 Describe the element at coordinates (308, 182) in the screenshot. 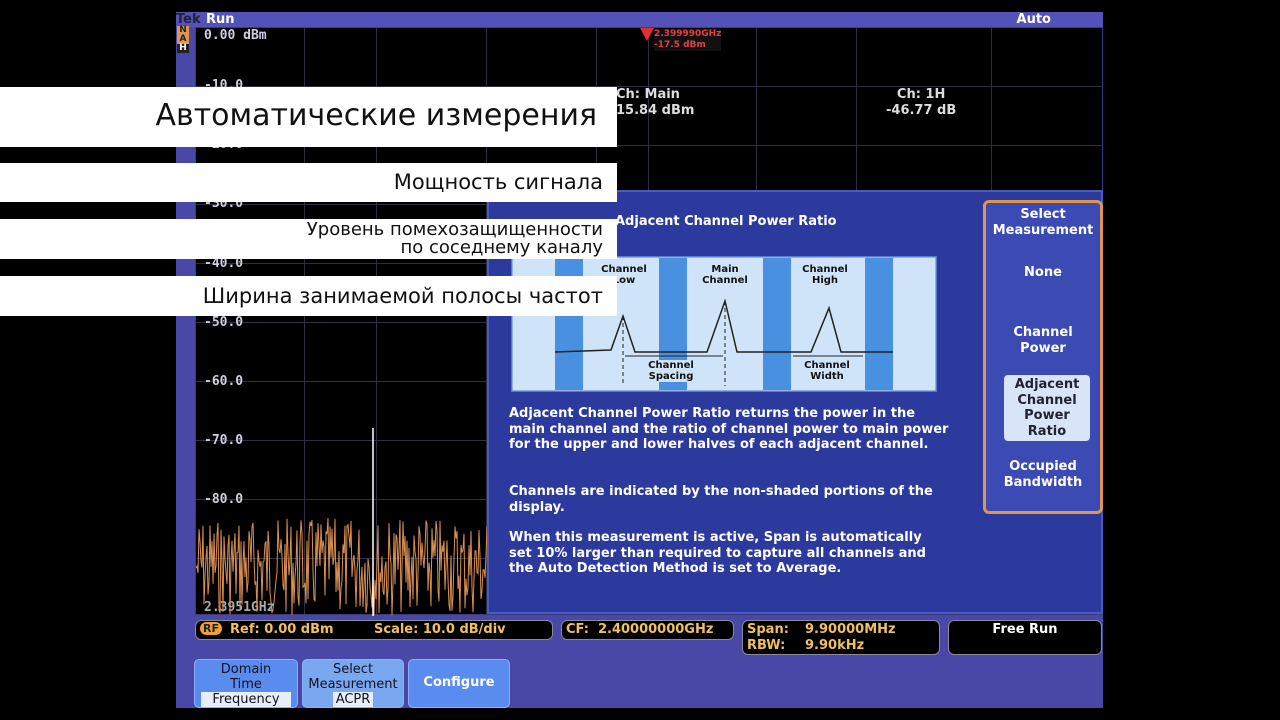

I see `overlay-item: Мощность сигнала` at that location.